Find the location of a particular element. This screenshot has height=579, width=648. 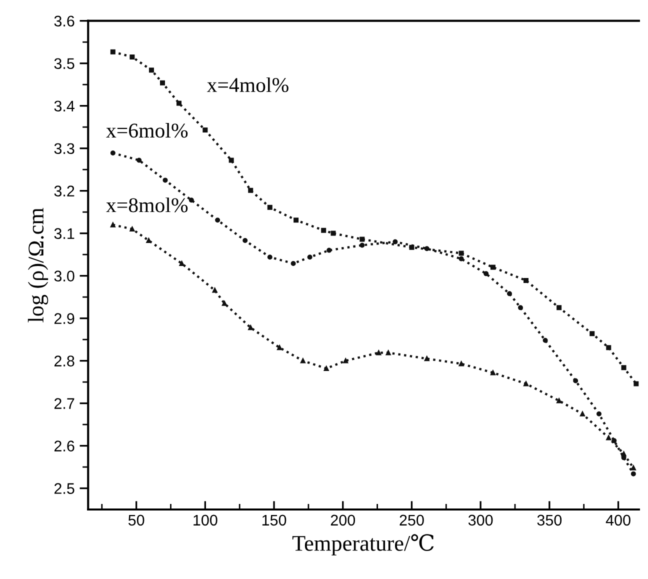

y-tick-label: 2.7 is located at coordinates (64, 403).